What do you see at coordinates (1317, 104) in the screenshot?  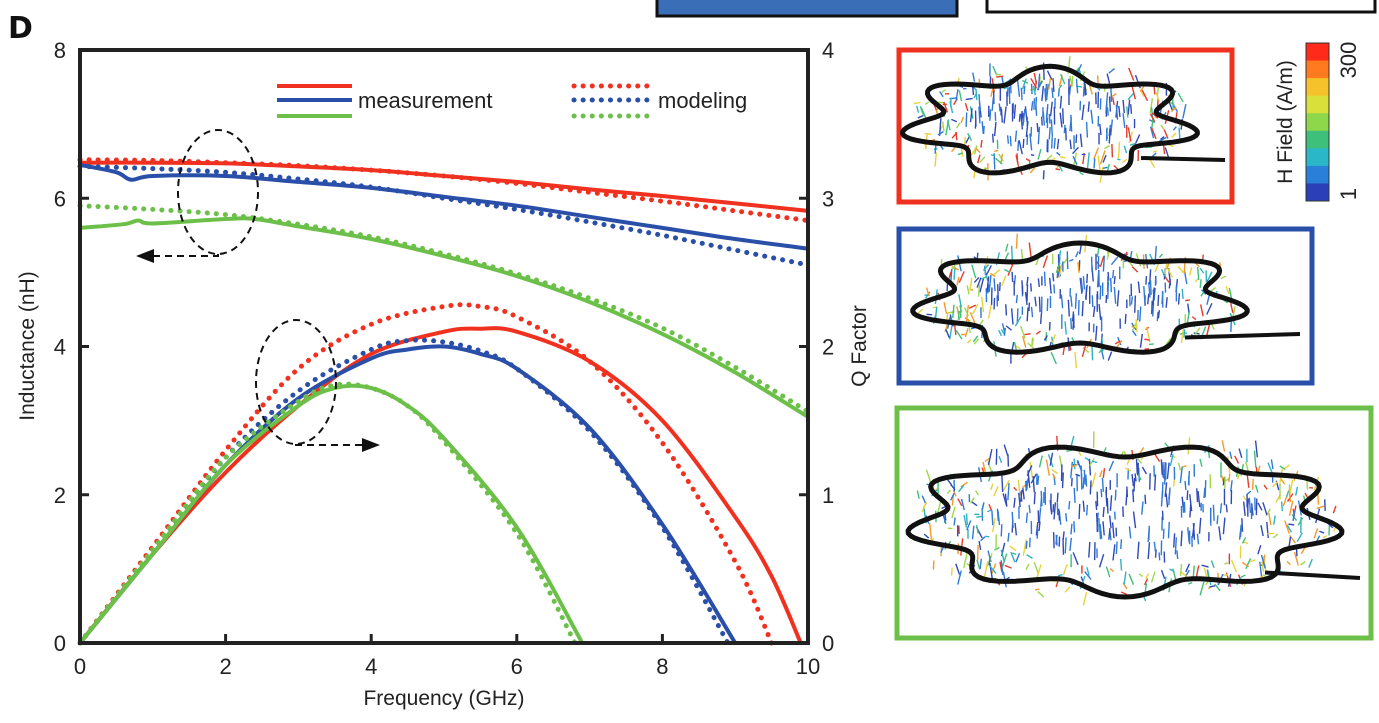 I see `colorbar-segment` at bounding box center [1317, 104].